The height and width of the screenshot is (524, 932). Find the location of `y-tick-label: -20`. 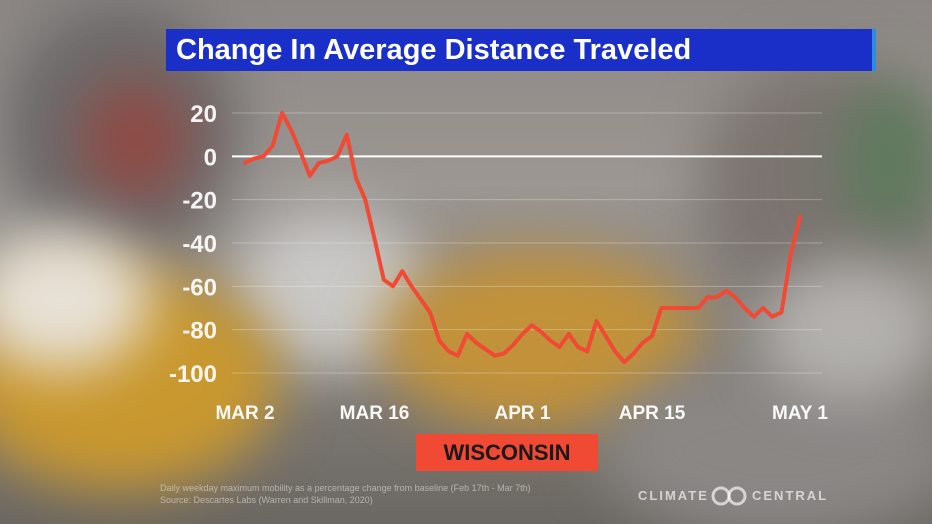

y-tick-label: -20 is located at coordinates (199, 201).